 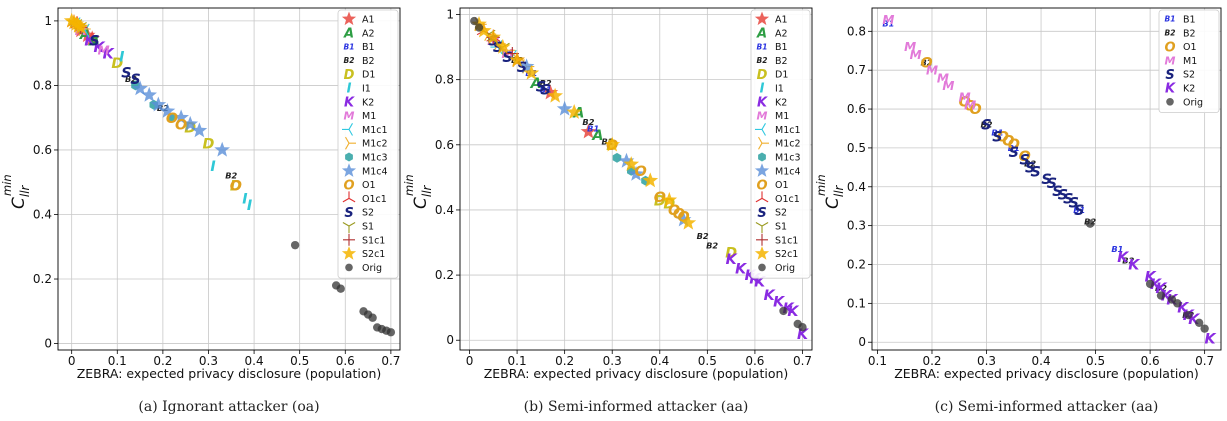 I want to click on legend-label: O1, so click(x=782, y=185).